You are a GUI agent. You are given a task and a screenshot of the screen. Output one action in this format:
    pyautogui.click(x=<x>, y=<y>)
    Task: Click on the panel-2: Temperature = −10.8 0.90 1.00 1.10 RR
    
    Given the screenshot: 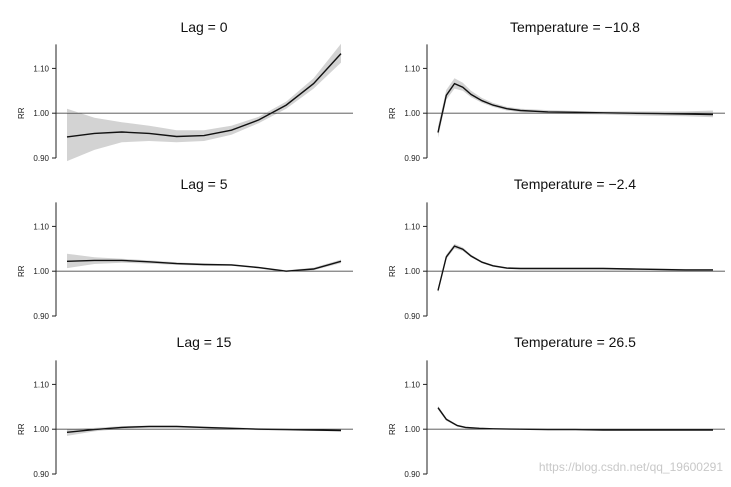 What is the action you would take?
    pyautogui.click(x=556, y=91)
    